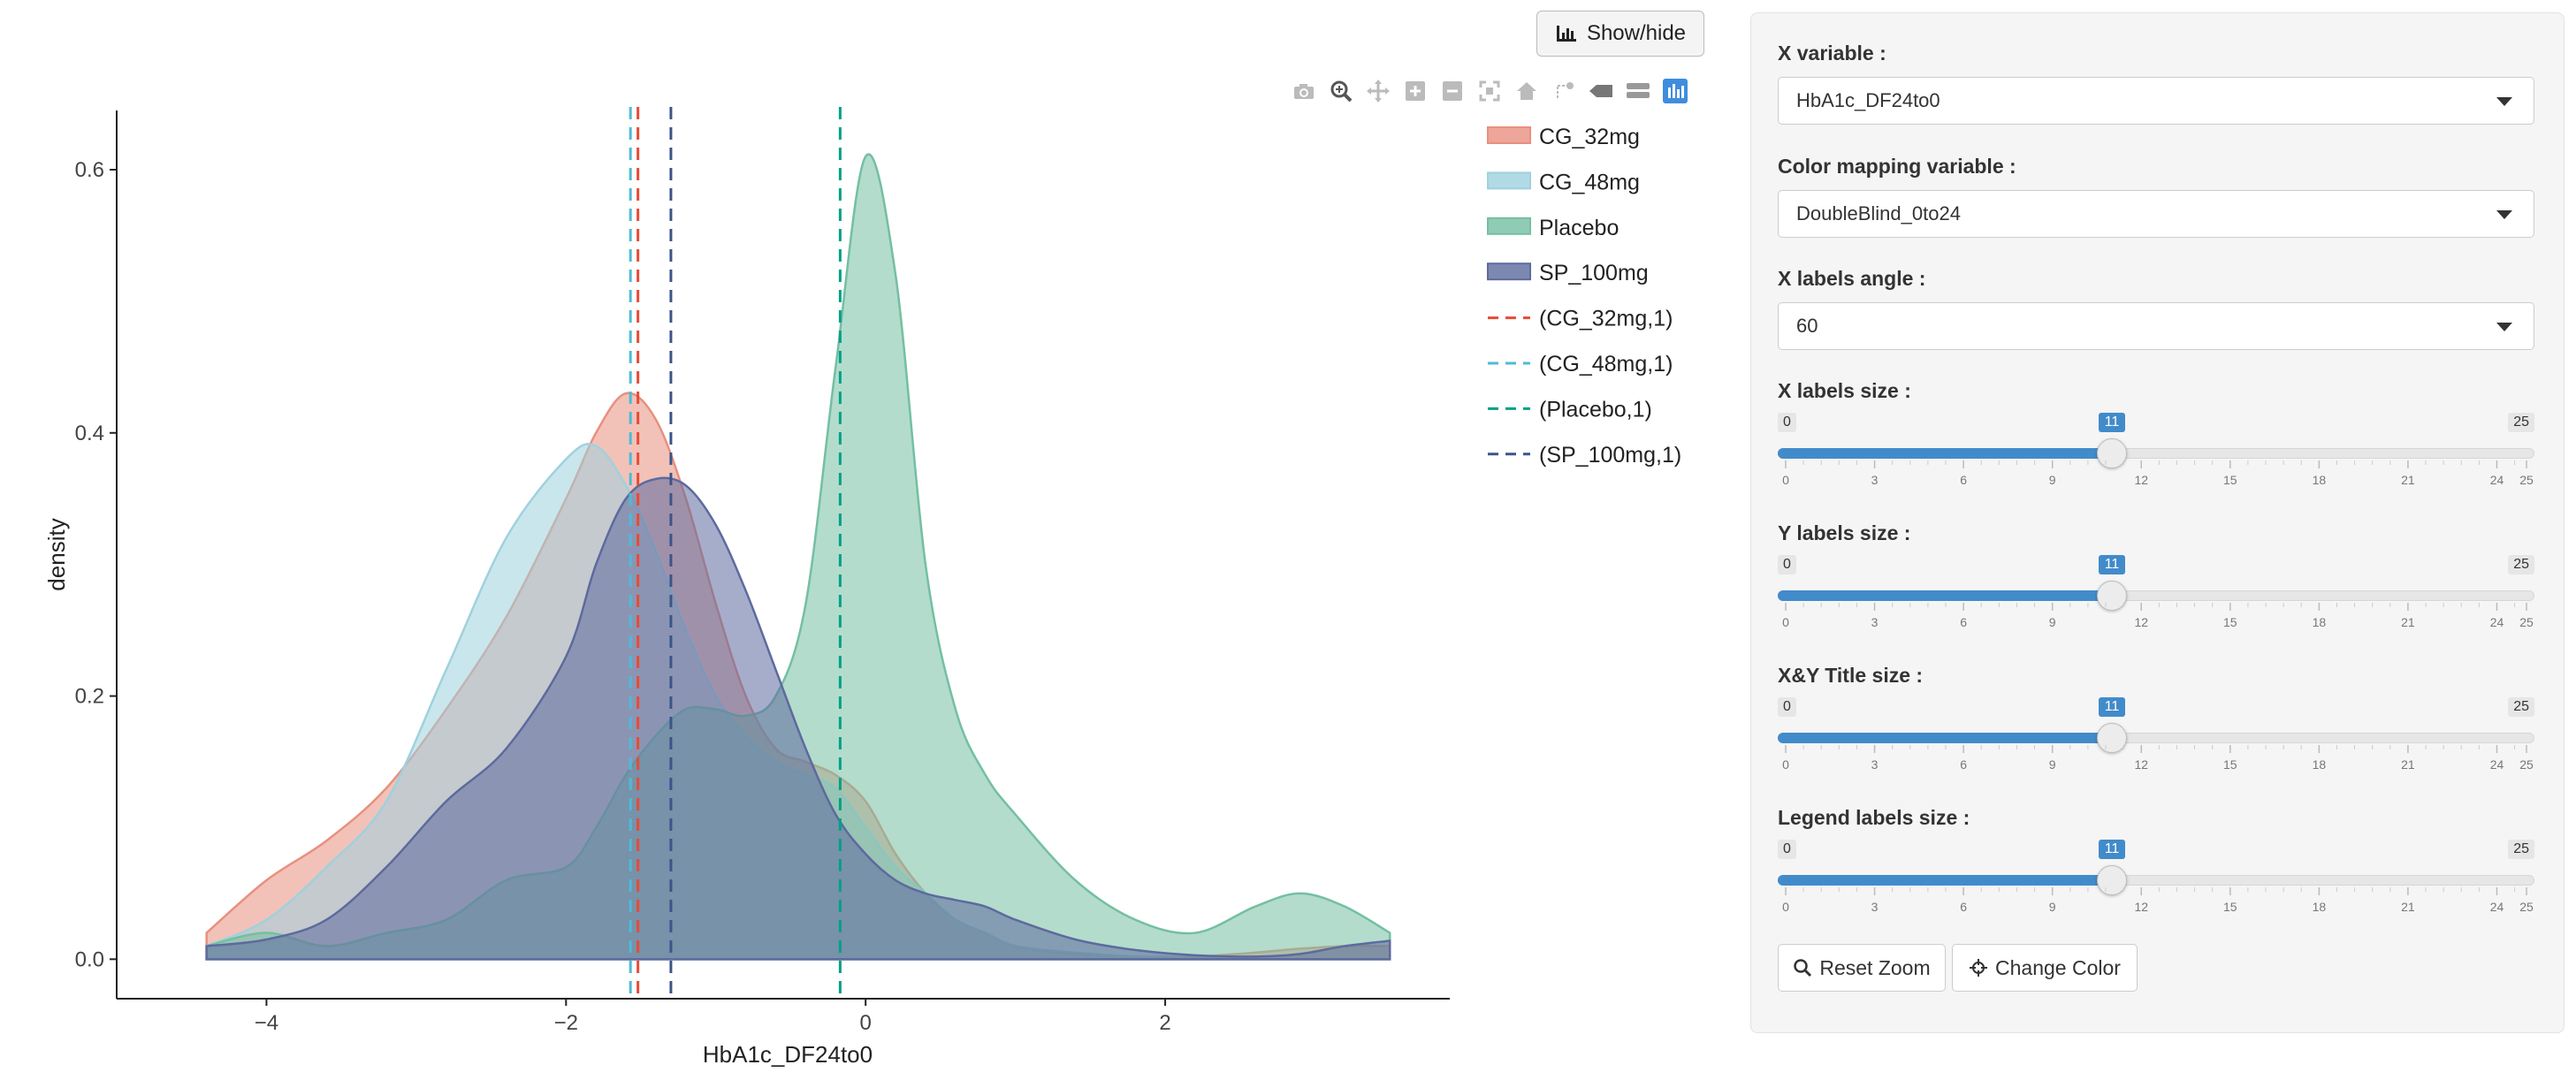 The image size is (2576, 1080). I want to click on zoom-in-icon, so click(1415, 91).